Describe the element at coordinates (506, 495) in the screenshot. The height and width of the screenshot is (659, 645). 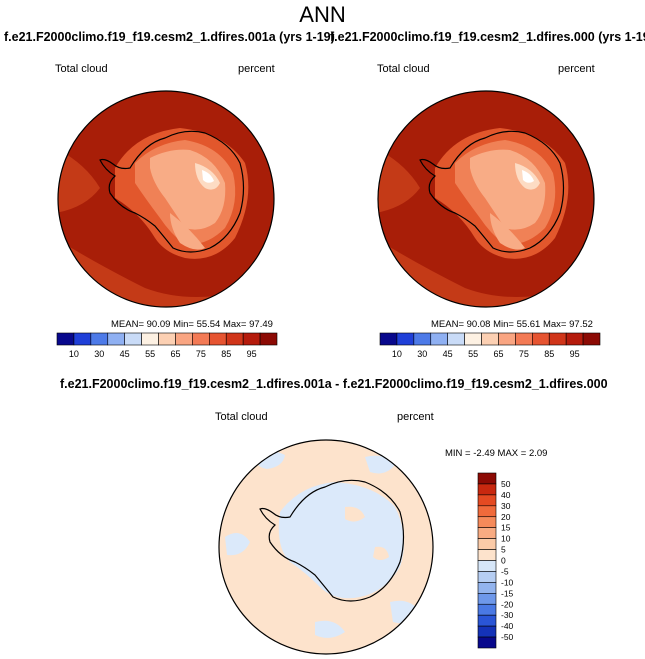
I see `diff-colorbar-tick-label: 40` at that location.